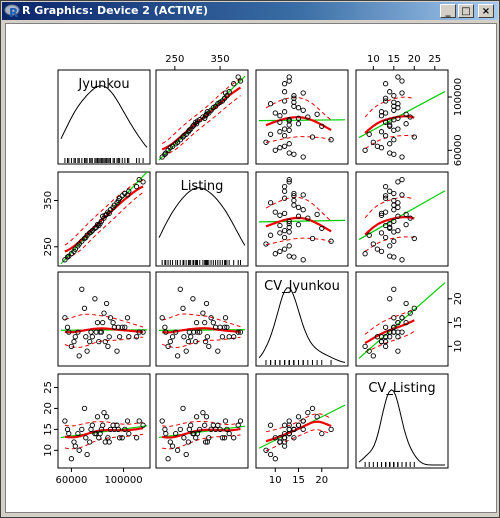  What do you see at coordinates (298, 480) in the screenshot?
I see `tick-label: 15` at bounding box center [298, 480].